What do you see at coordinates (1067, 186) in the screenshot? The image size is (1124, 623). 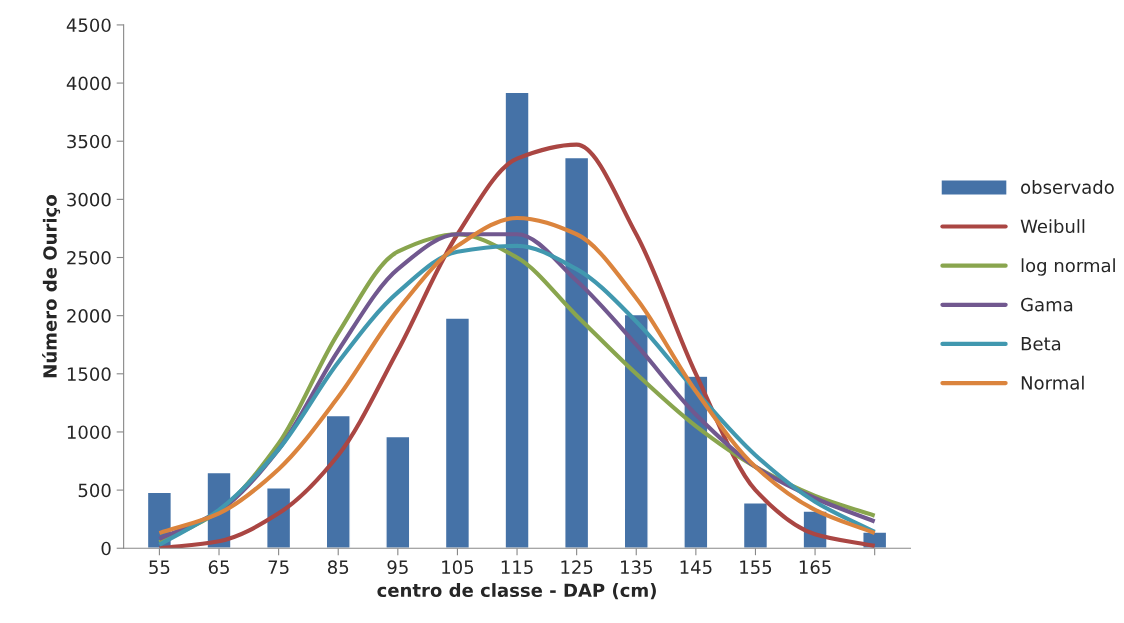 I see `legend-label: observado` at bounding box center [1067, 186].